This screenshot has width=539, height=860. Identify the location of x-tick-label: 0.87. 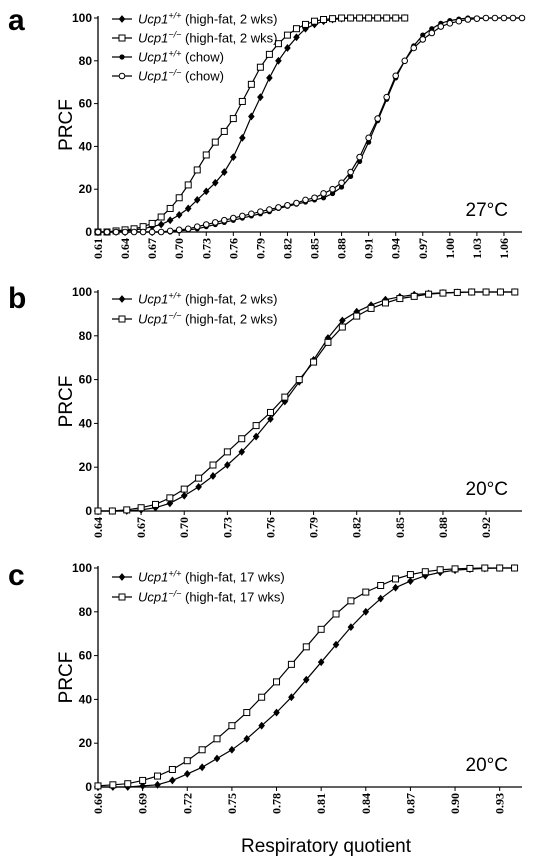
(410, 803).